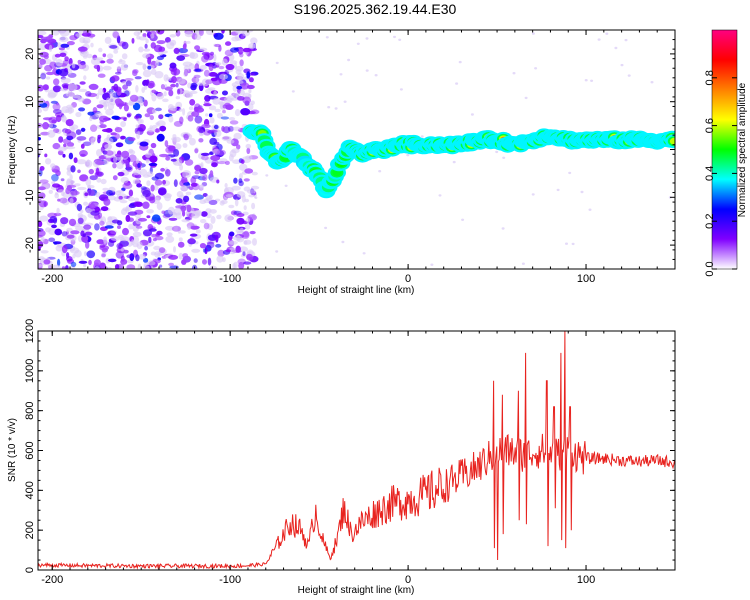  I want to click on y-tick-label: 20, so click(30, 54).